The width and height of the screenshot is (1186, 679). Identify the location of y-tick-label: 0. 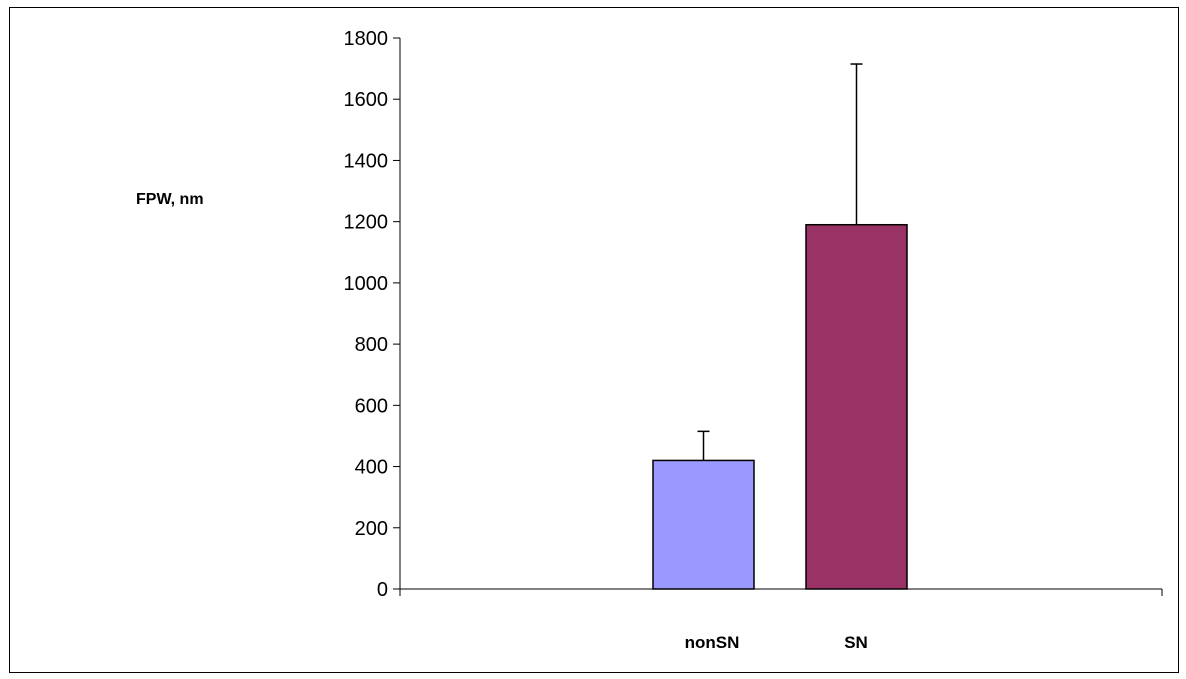
(382, 590).